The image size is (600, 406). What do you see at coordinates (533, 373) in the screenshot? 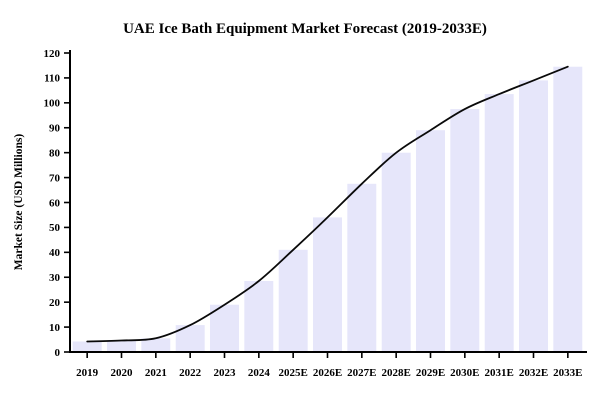
I see `x-tick-label: 2032E` at bounding box center [533, 373].